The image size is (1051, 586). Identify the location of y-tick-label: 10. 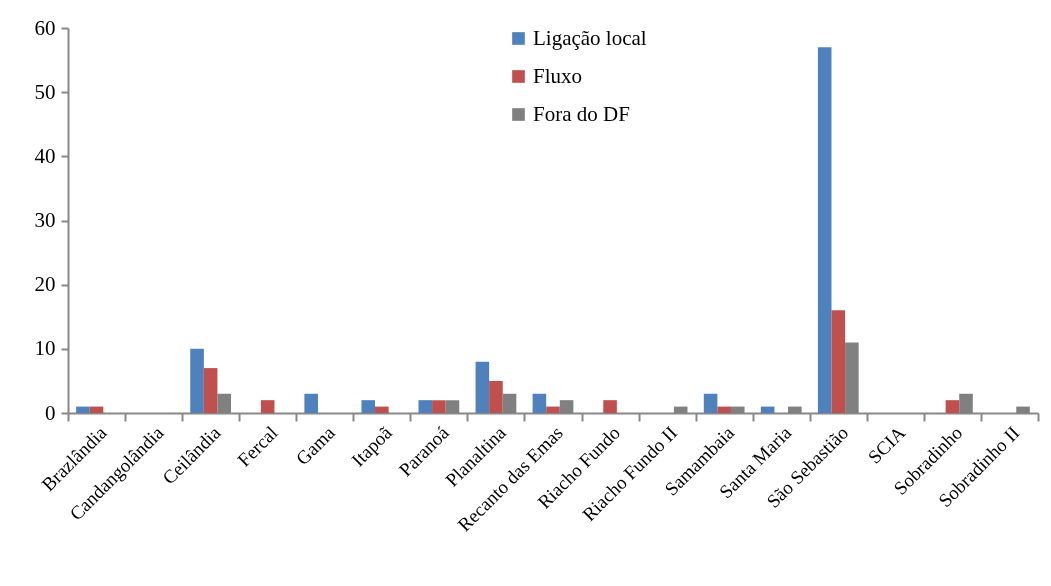
(45, 348).